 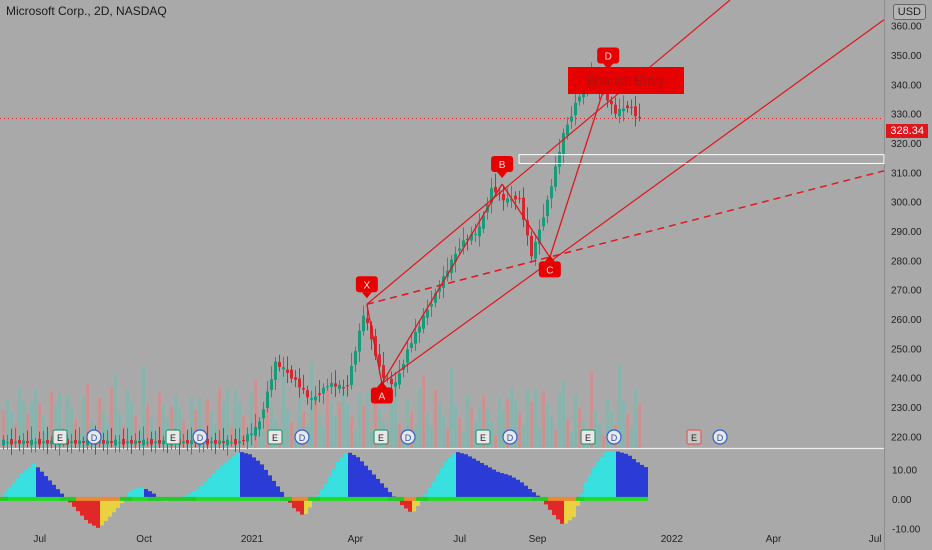 What do you see at coordinates (904, 470) in the screenshot?
I see `indicator-tick-label: 10.00` at bounding box center [904, 470].